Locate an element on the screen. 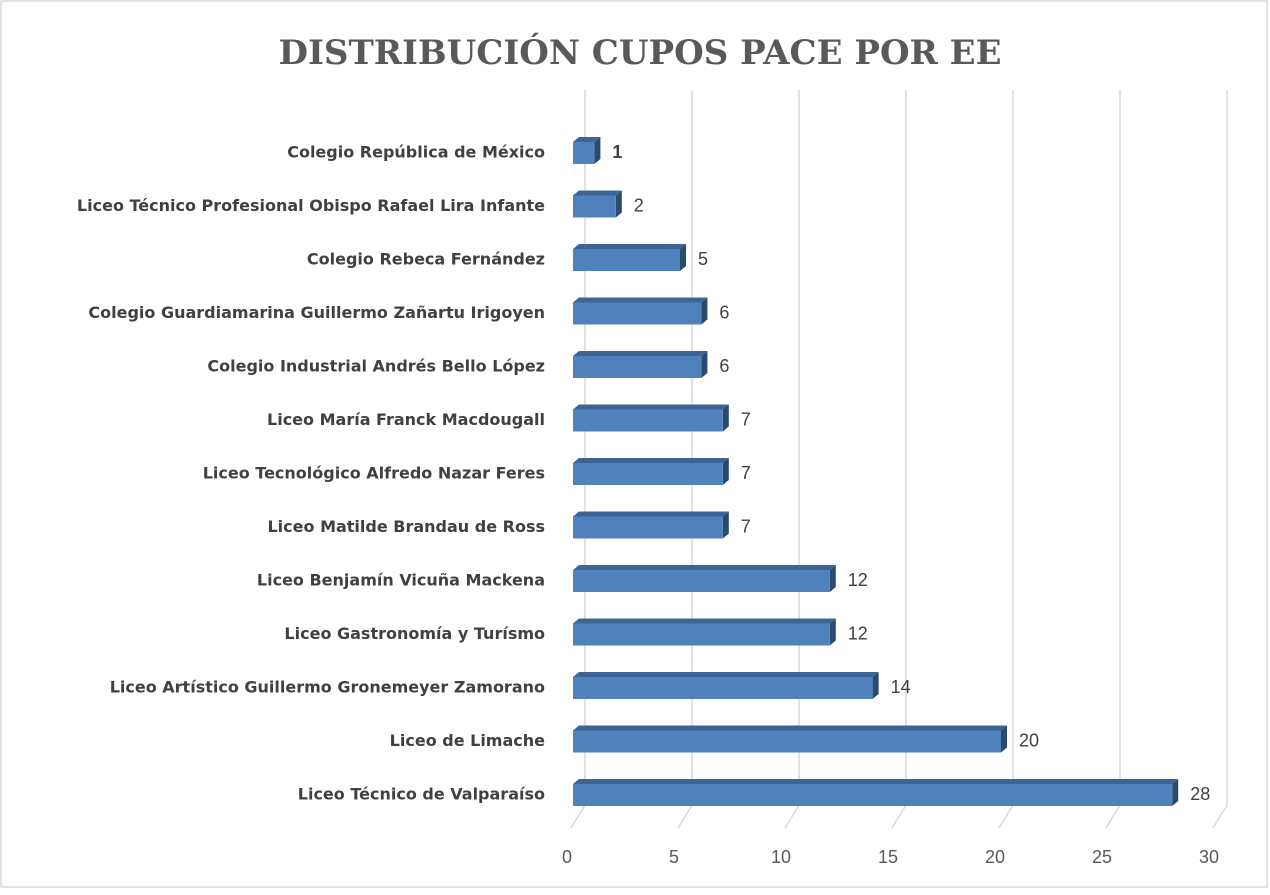 Image resolution: width=1270 pixels, height=895 pixels. value-label: 20 is located at coordinates (1029, 740).